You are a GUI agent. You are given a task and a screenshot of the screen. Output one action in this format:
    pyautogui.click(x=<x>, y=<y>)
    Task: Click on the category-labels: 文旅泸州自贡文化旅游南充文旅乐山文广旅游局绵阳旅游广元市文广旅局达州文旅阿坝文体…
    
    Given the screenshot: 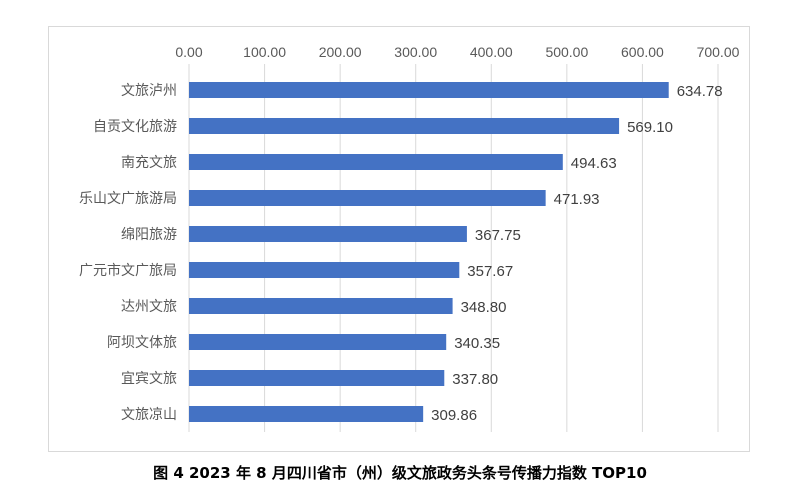 What is the action you would take?
    pyautogui.click(x=128, y=253)
    